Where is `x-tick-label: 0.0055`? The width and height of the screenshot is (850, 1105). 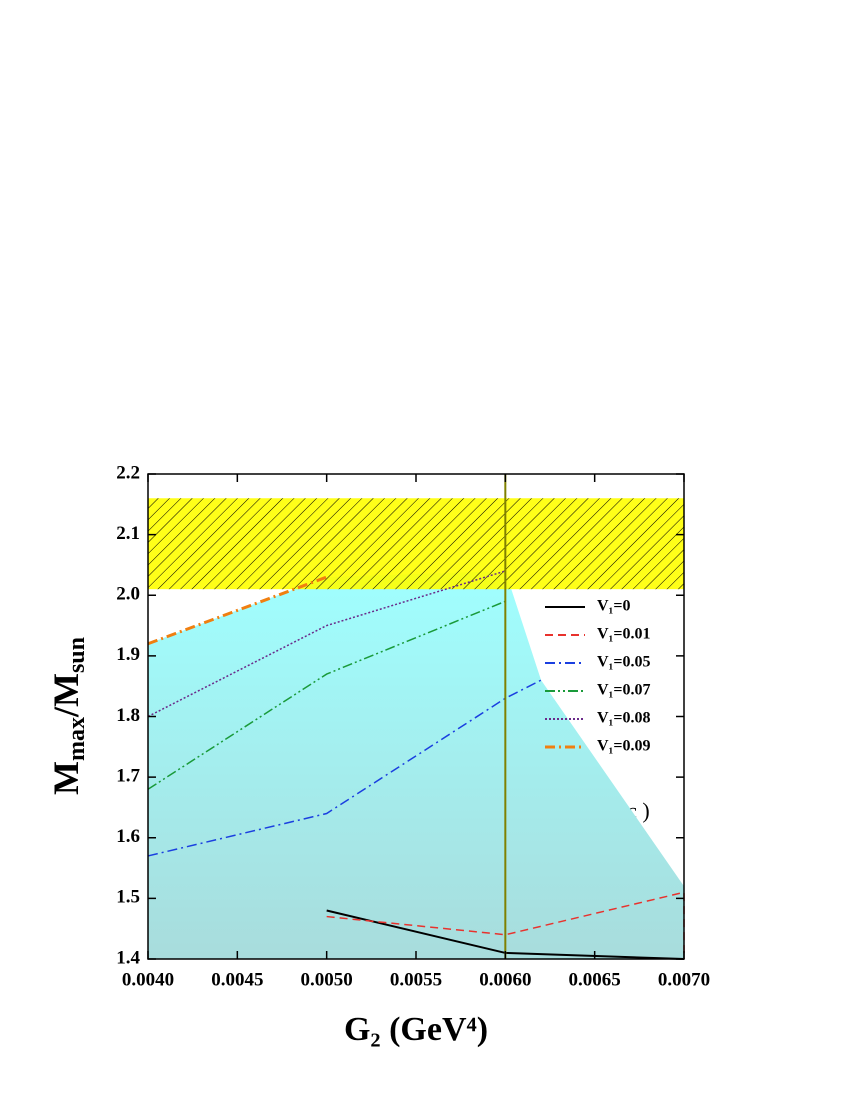 x-tick-label: 0.0055 is located at coordinates (416, 979).